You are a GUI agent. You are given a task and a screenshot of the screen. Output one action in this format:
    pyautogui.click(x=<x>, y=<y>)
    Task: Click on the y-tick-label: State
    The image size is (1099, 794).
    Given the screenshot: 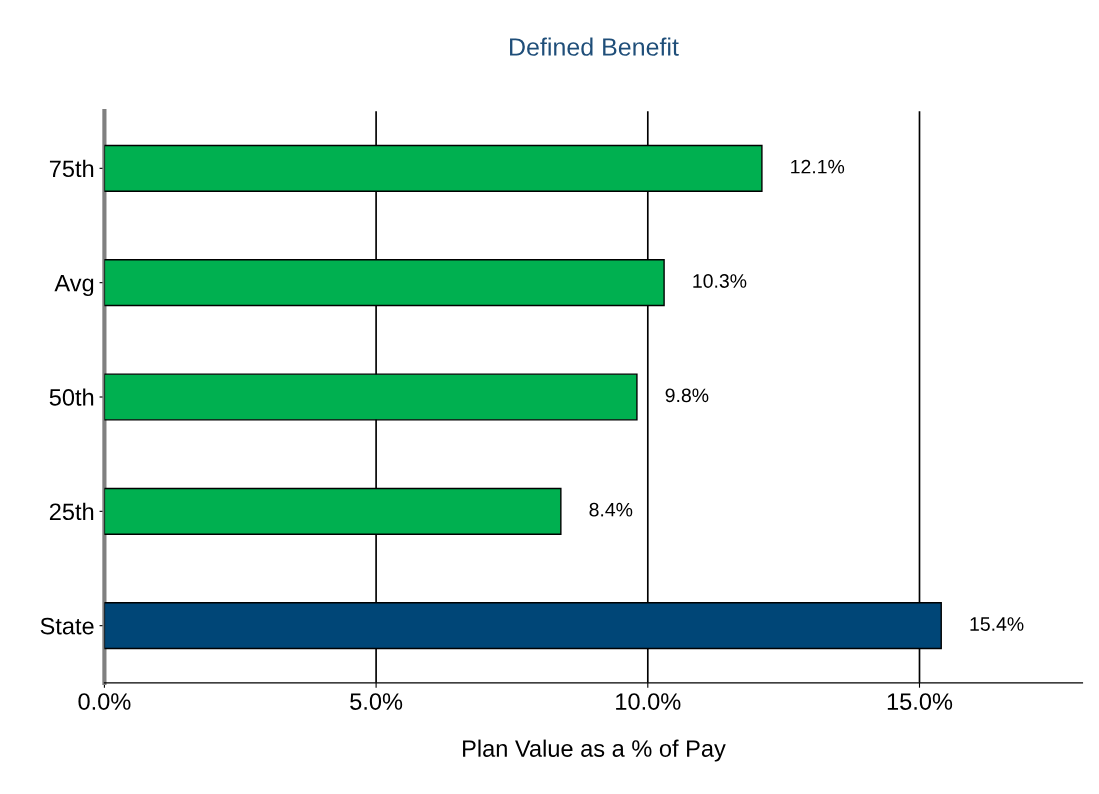 What is the action you would take?
    pyautogui.click(x=67, y=626)
    